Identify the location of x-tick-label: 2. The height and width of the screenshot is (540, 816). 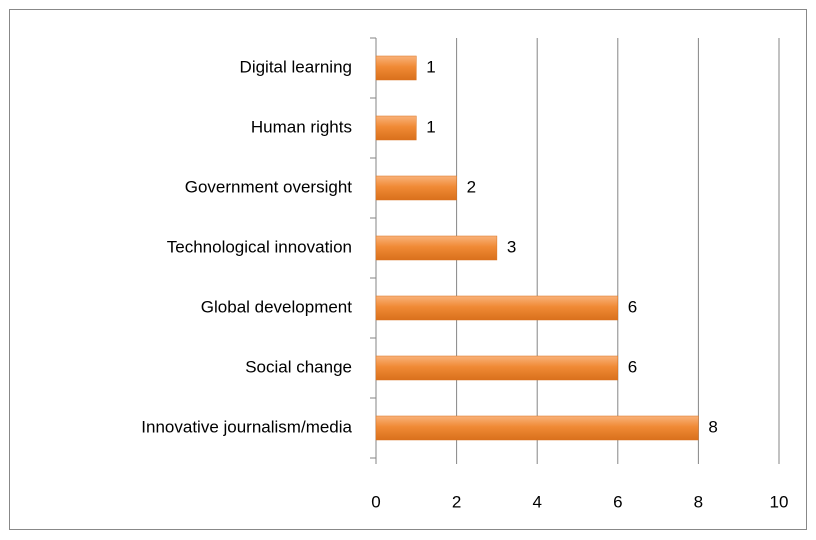
(456, 501).